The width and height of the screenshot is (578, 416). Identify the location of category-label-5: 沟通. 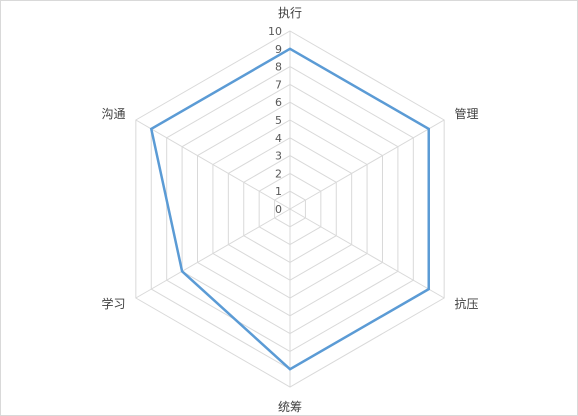
(113, 114).